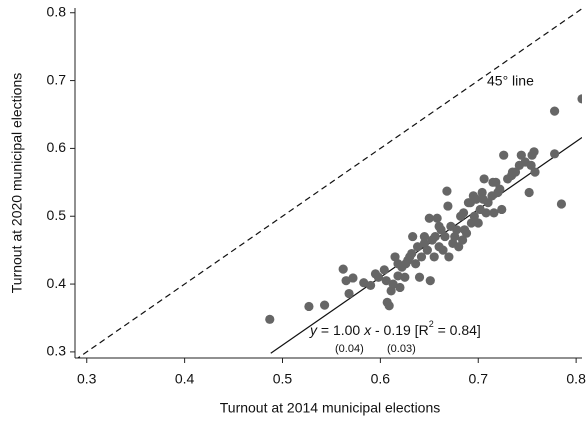  Describe the element at coordinates (313, 330) in the screenshot. I see `equation-part: y` at that location.